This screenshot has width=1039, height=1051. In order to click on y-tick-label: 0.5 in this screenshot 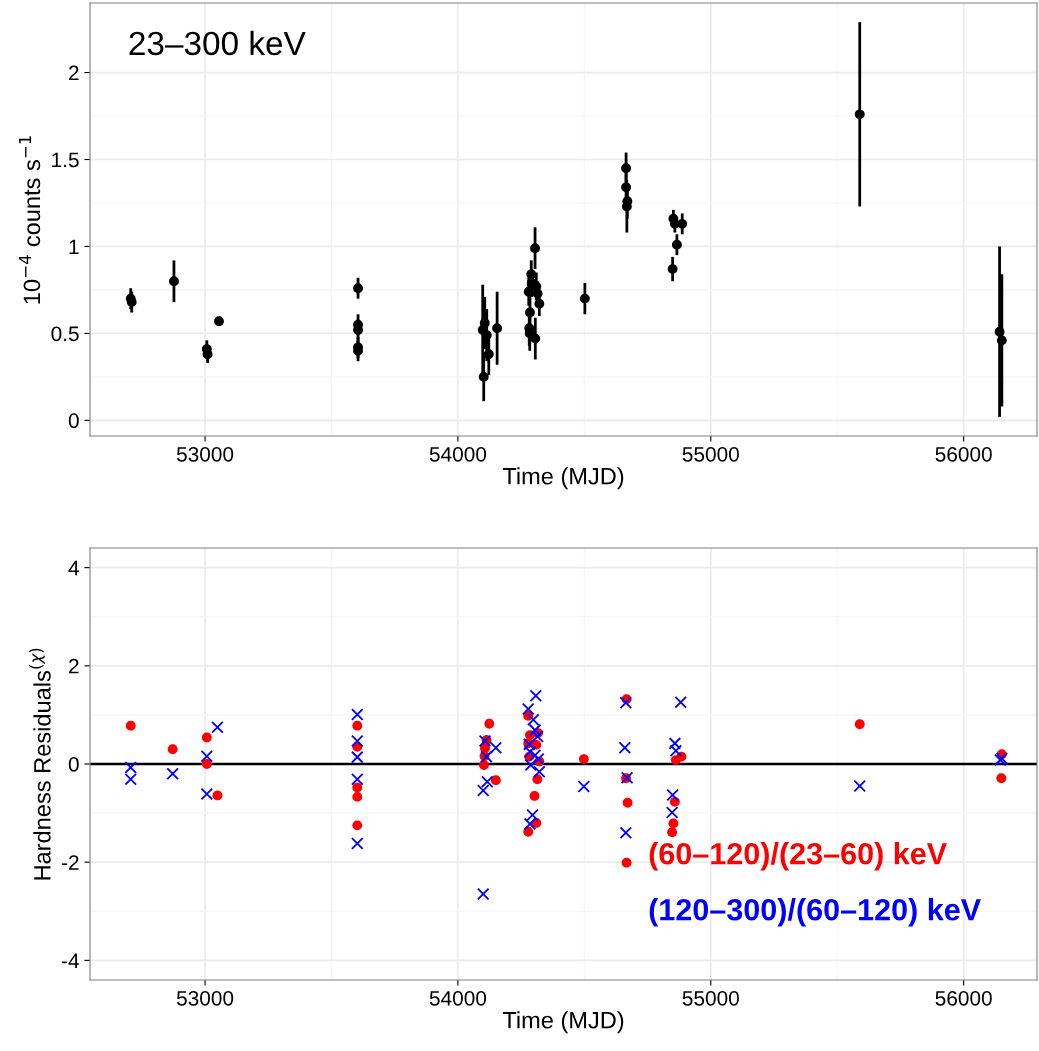, I will do `click(65, 334)`.